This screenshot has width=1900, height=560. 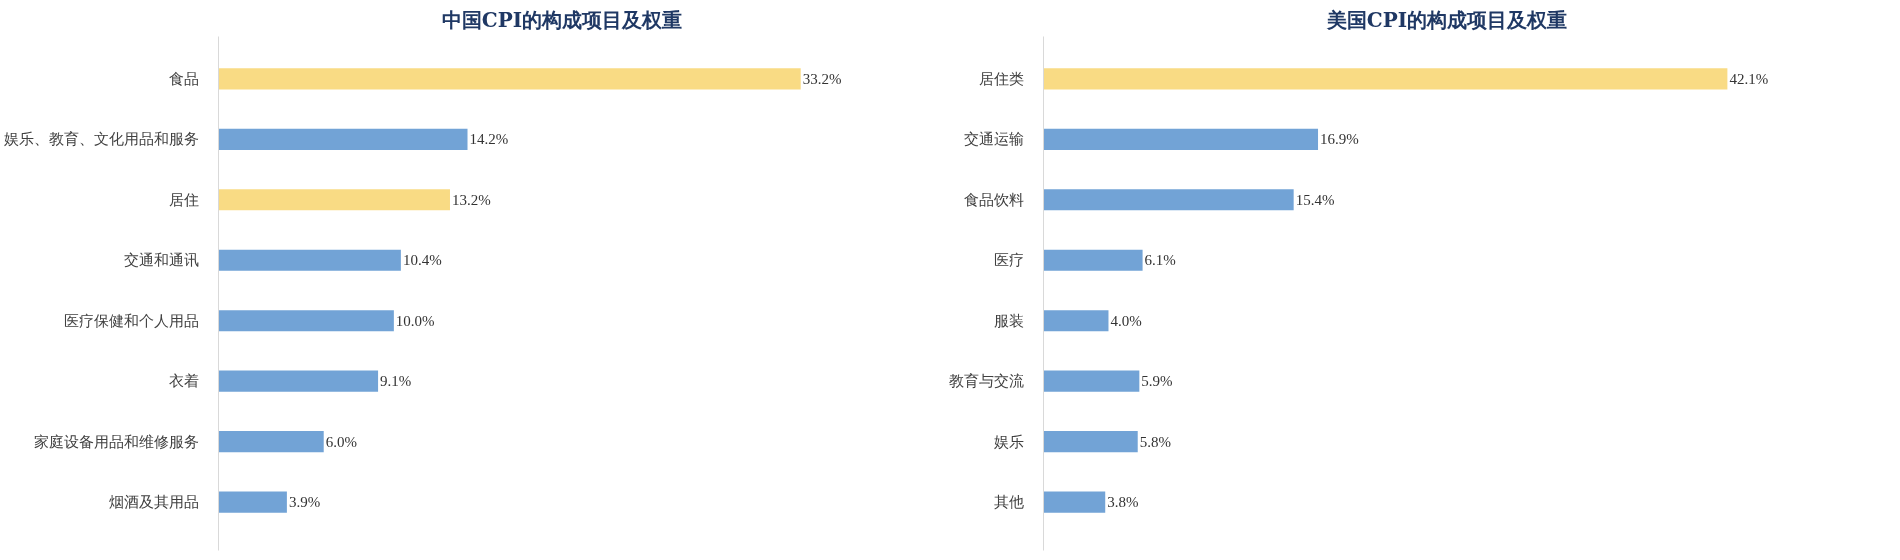 What do you see at coordinates (562, 19) in the screenshot?
I see `chart-title: 中国CPI的构成项目及权重` at bounding box center [562, 19].